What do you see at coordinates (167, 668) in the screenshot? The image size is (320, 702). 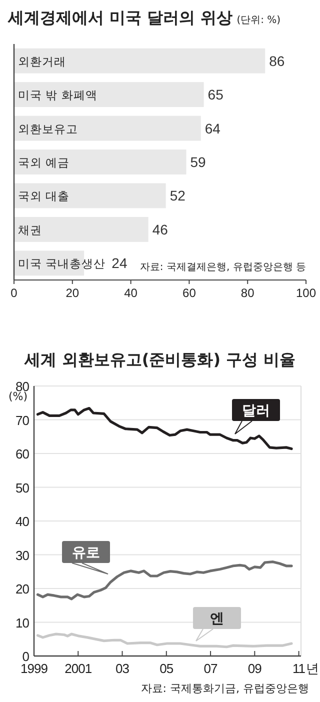 I see `x-tick-label: 05` at bounding box center [167, 668].